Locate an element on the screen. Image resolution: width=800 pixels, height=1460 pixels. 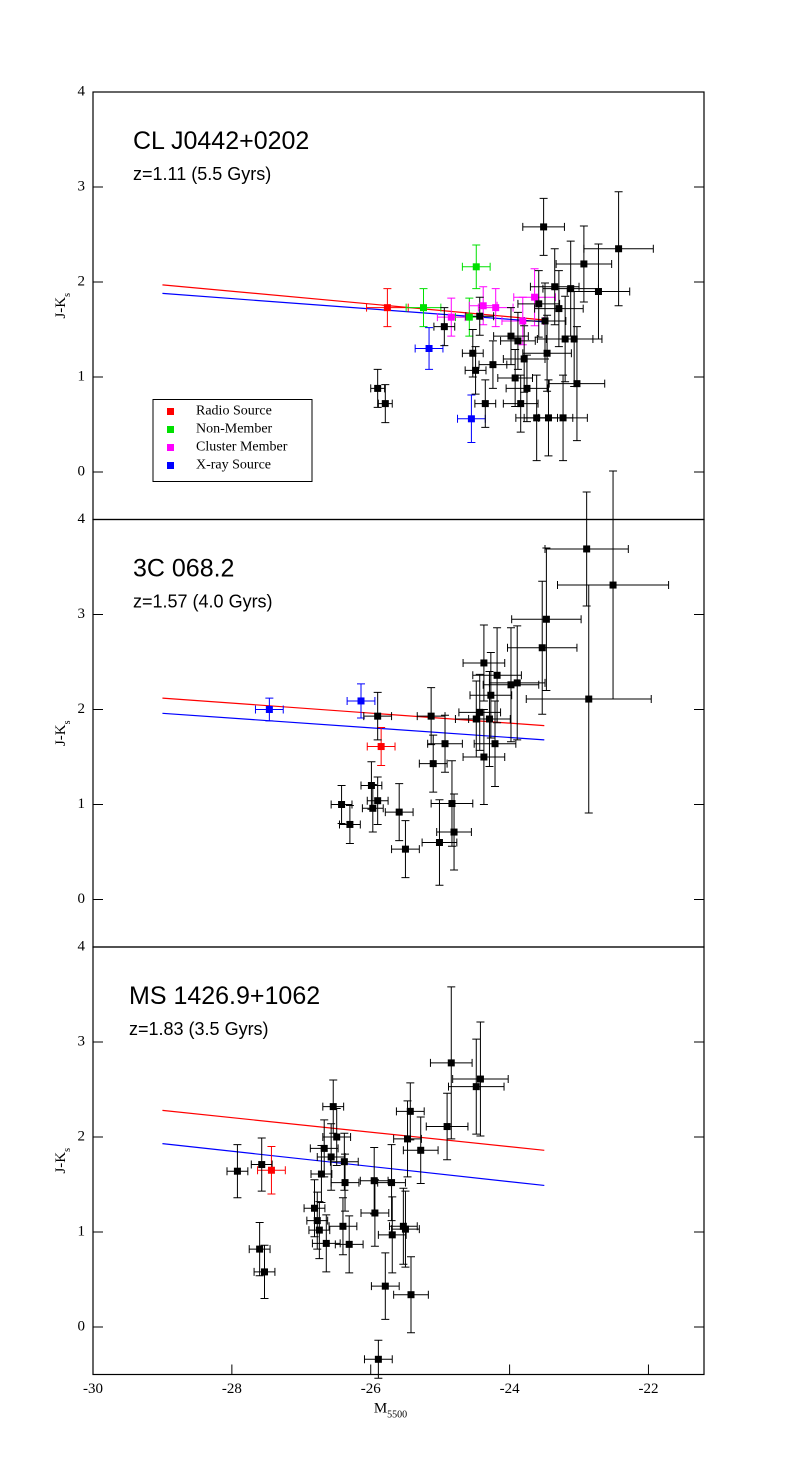
x-axis-label-main: M is located at coordinates (380, 1409).